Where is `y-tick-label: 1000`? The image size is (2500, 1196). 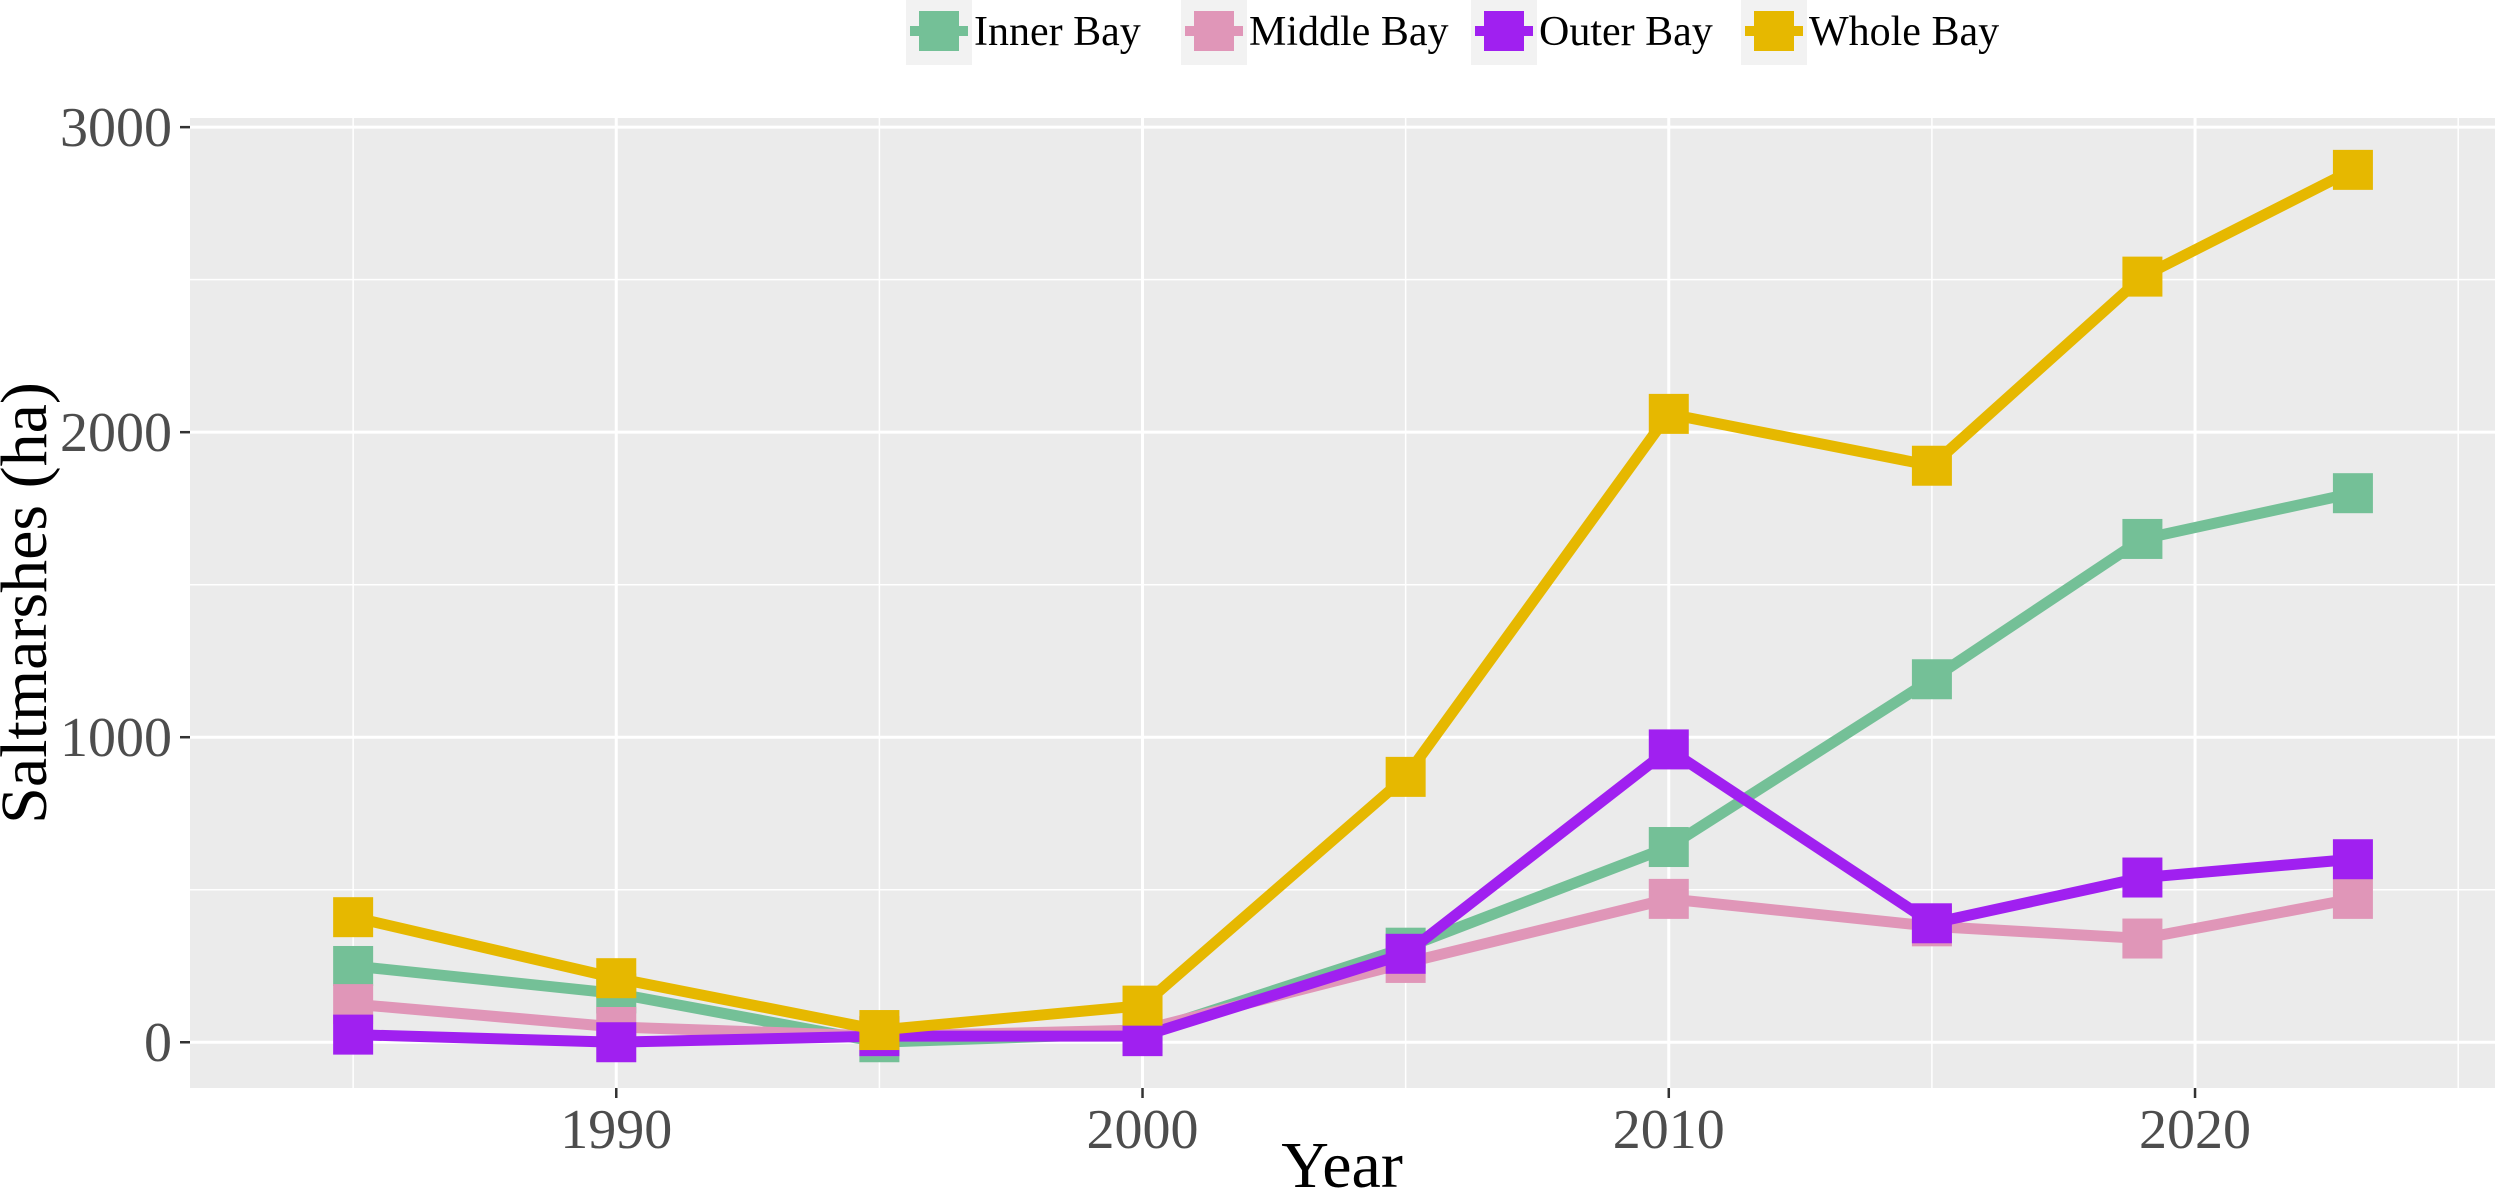
y-tick-label: 1000 is located at coordinates (116, 738).